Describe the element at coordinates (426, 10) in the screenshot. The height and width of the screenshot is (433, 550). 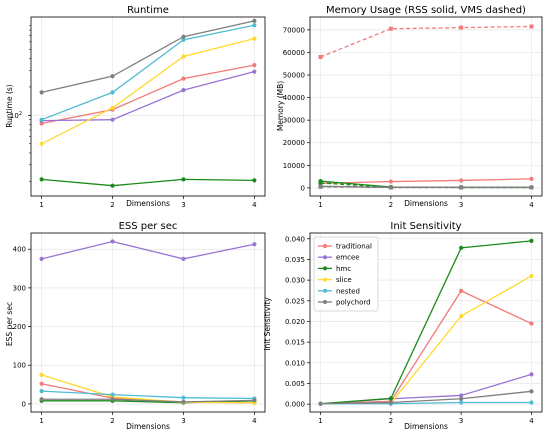
I see `chart-title: Memory Usage (RSS solid, VMS dashed)` at that location.